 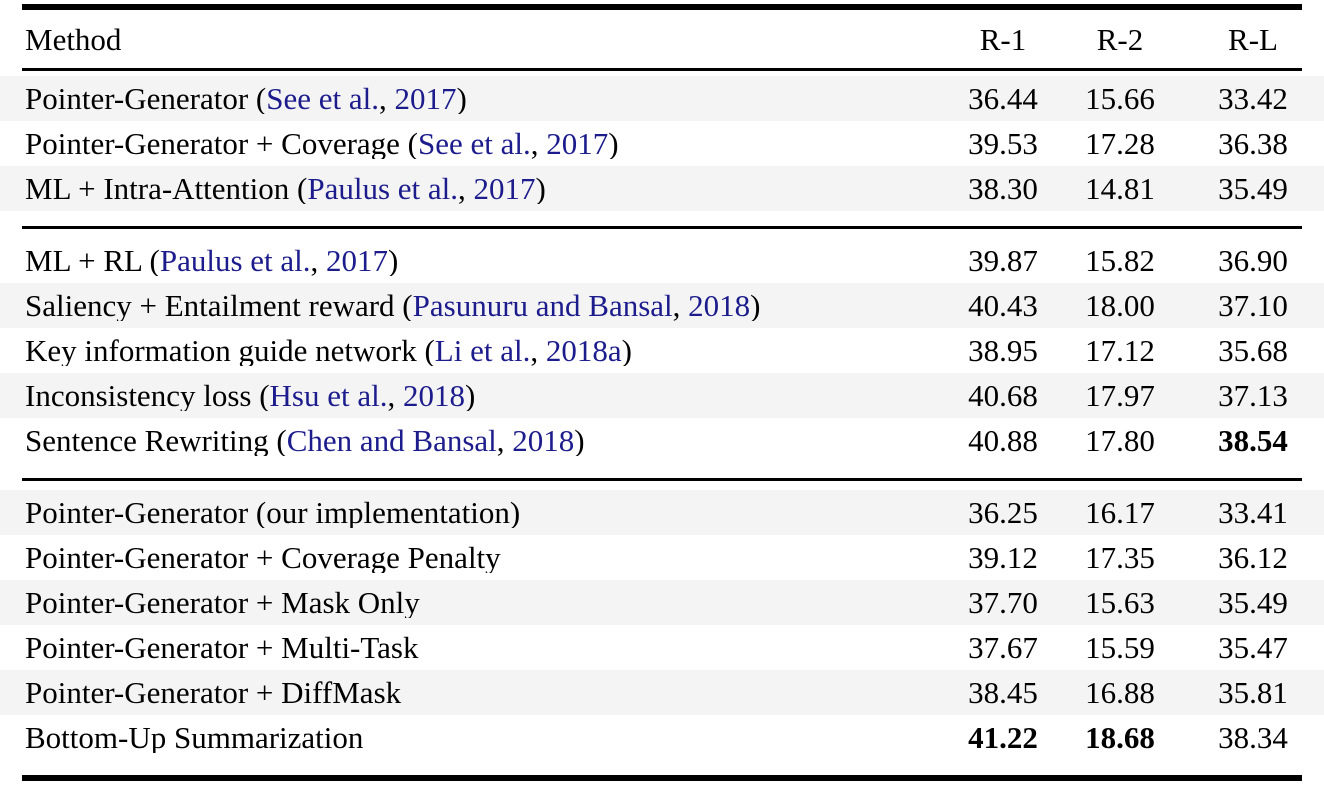 I want to click on column-header-rl: R-L, so click(x=1253, y=39).